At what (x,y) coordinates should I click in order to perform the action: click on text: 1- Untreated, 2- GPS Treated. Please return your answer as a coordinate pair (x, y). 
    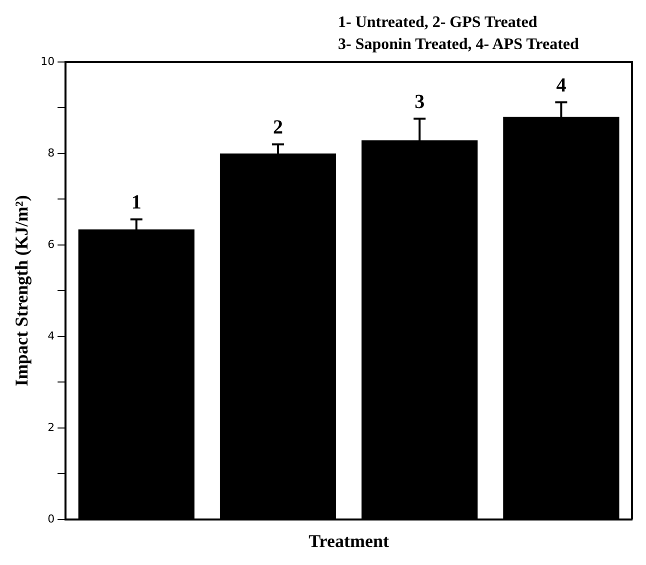
    Looking at the image, I should click on (438, 23).